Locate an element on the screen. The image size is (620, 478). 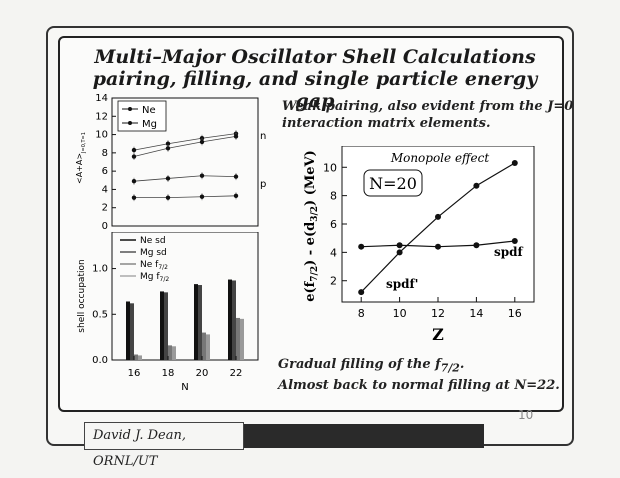
monopole-ylabel-sub1: 7/2 is located at coordinates (315, 274).